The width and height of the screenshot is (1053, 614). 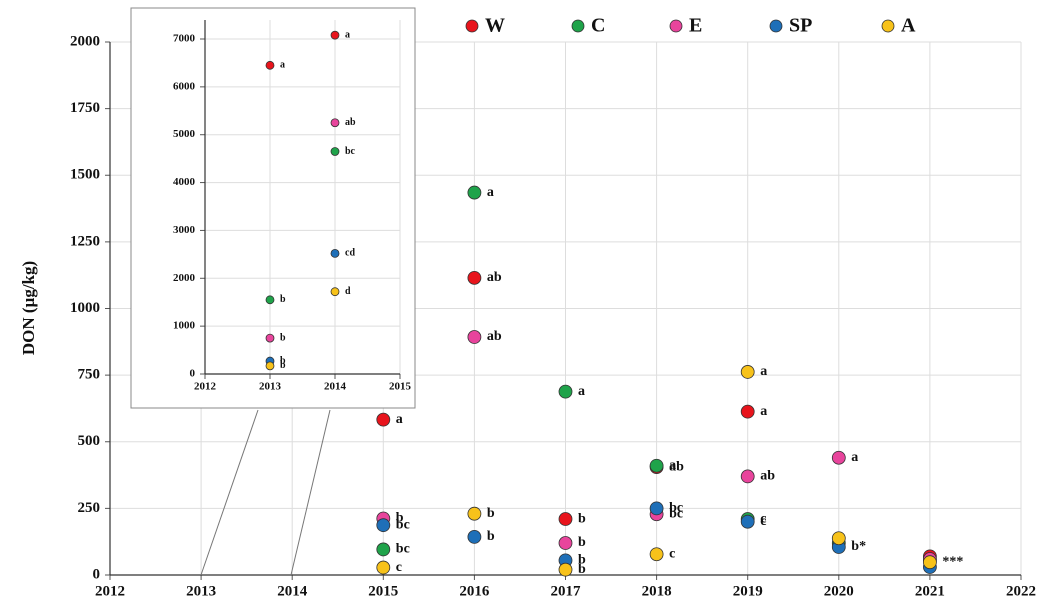 What do you see at coordinates (85, 108) in the screenshot?
I see `y-tick-label: 1750` at bounding box center [85, 108].